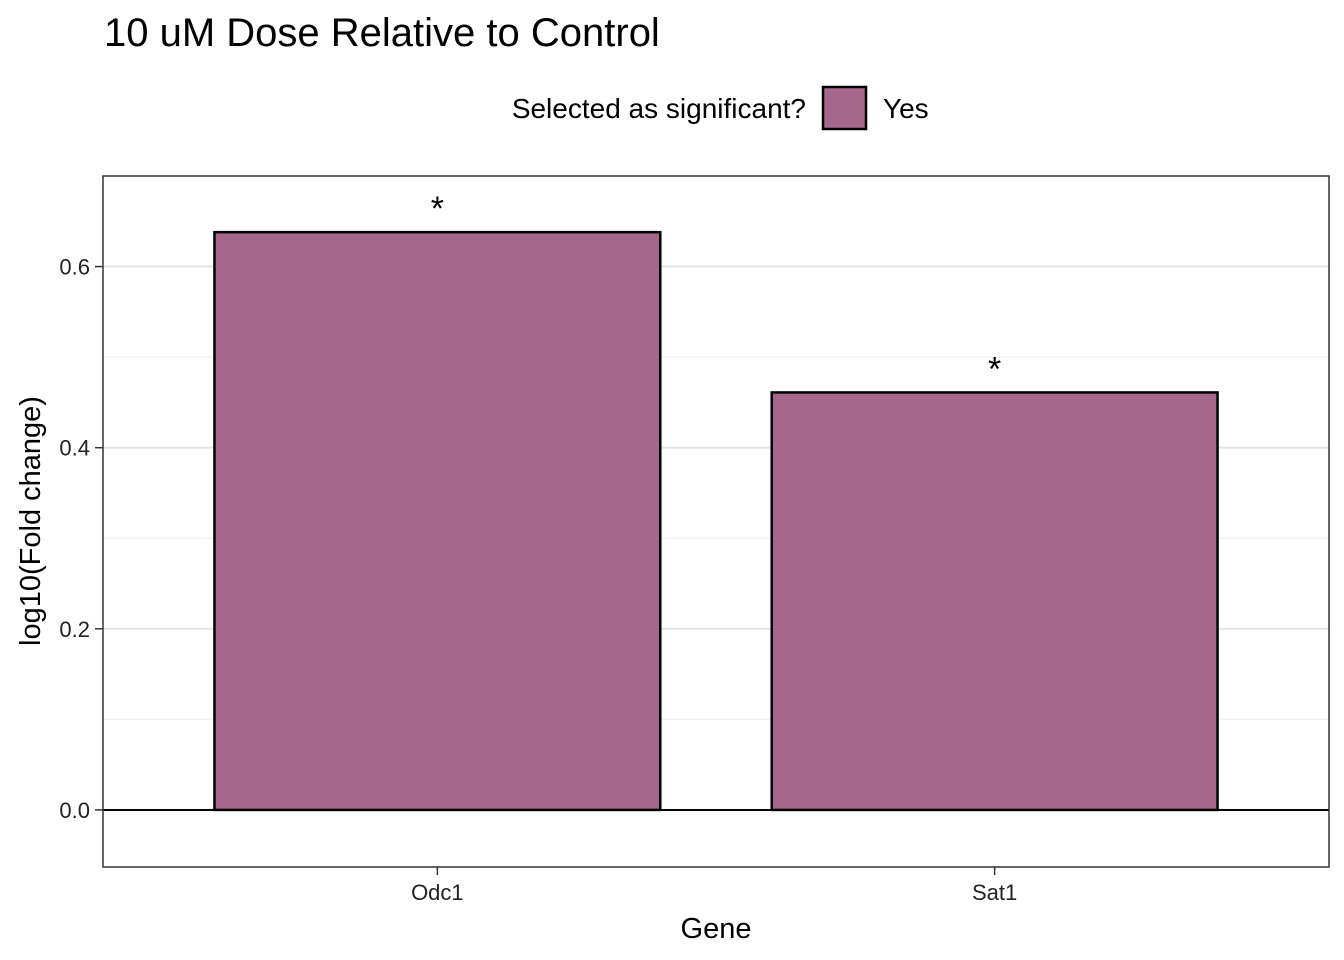 Image resolution: width=1344 pixels, height=960 pixels. I want to click on x-axis-title: Gene, so click(716, 929).